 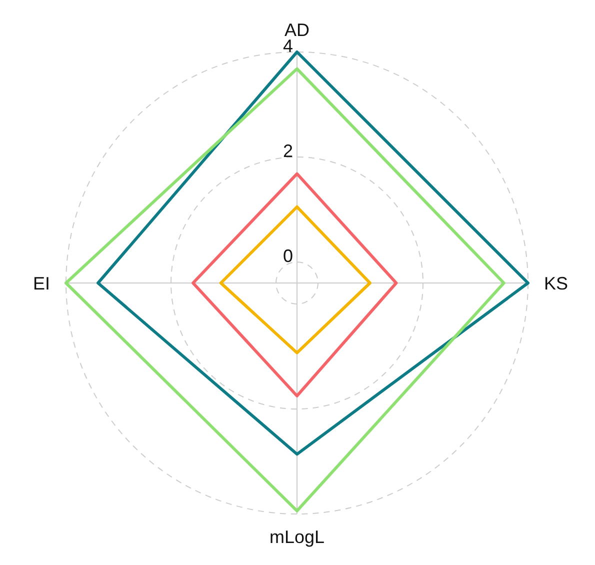 I want to click on spoke-label: mLogL, so click(x=297, y=536).